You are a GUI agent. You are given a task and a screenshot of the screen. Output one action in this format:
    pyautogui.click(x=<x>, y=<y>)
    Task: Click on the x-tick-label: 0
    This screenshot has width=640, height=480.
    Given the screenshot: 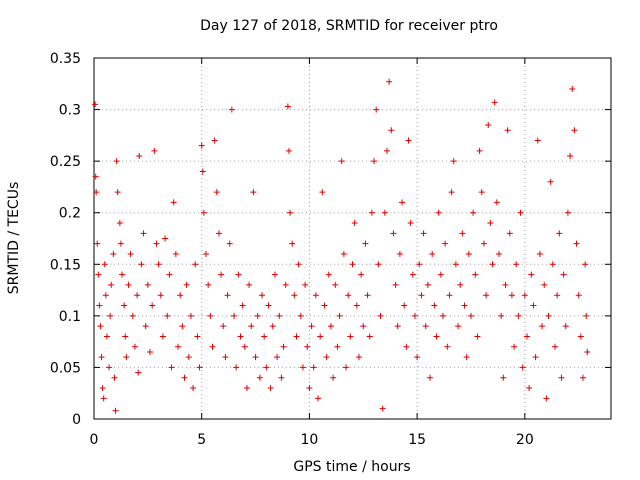 What is the action you would take?
    pyautogui.click(x=94, y=440)
    